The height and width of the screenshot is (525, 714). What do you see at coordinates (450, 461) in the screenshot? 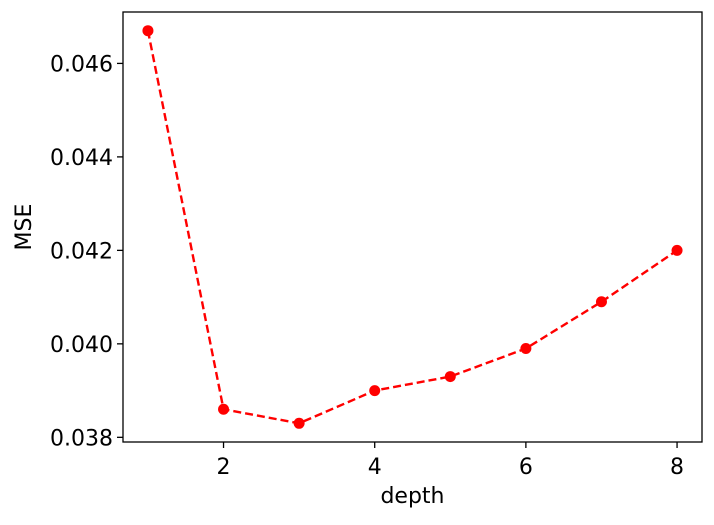
I see `x-axis-ticks: 2 4 6 8` at bounding box center [450, 461].